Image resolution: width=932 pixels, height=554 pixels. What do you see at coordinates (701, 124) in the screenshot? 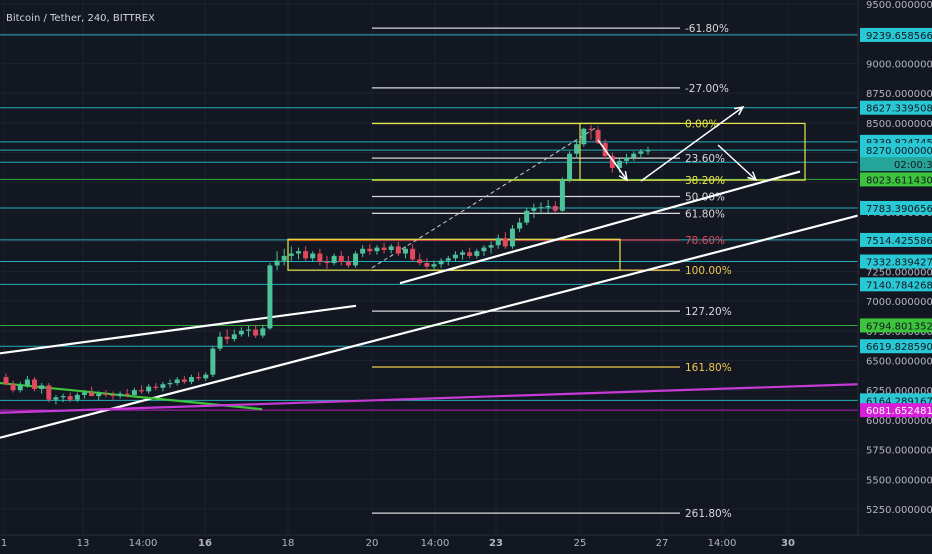
I see `fib-level-label: 0.00%` at bounding box center [701, 124].